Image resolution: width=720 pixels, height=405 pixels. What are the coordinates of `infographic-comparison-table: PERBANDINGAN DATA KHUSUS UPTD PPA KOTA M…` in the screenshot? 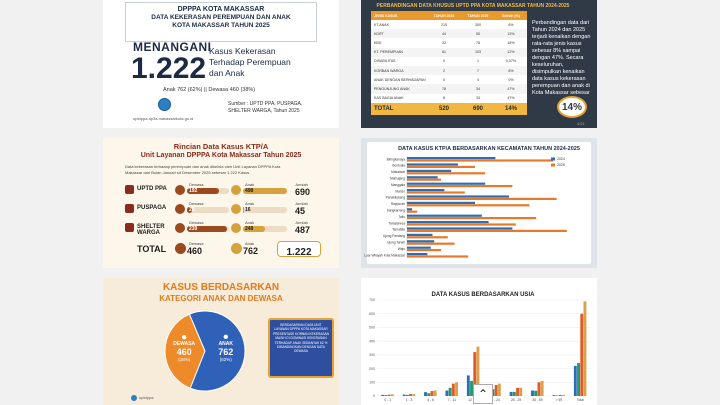 It's located at (479, 64).